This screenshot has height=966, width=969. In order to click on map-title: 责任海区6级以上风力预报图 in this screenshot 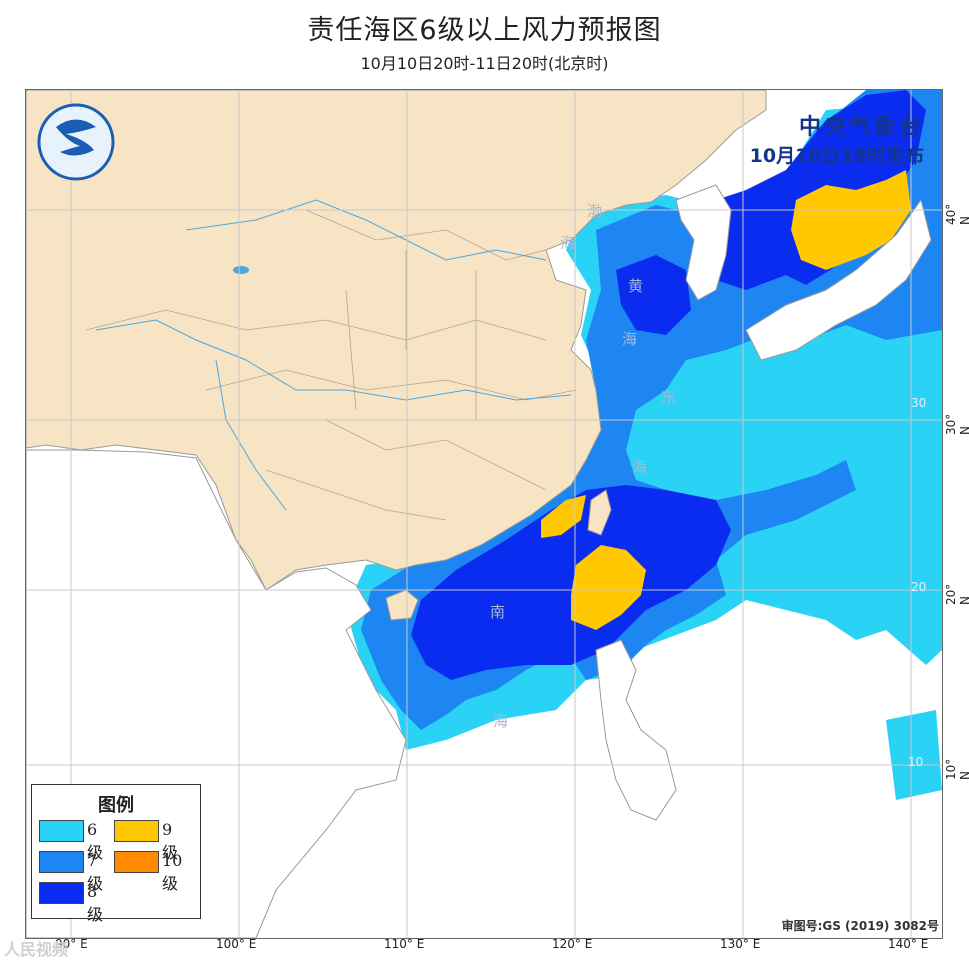, I will do `click(484, 30)`.